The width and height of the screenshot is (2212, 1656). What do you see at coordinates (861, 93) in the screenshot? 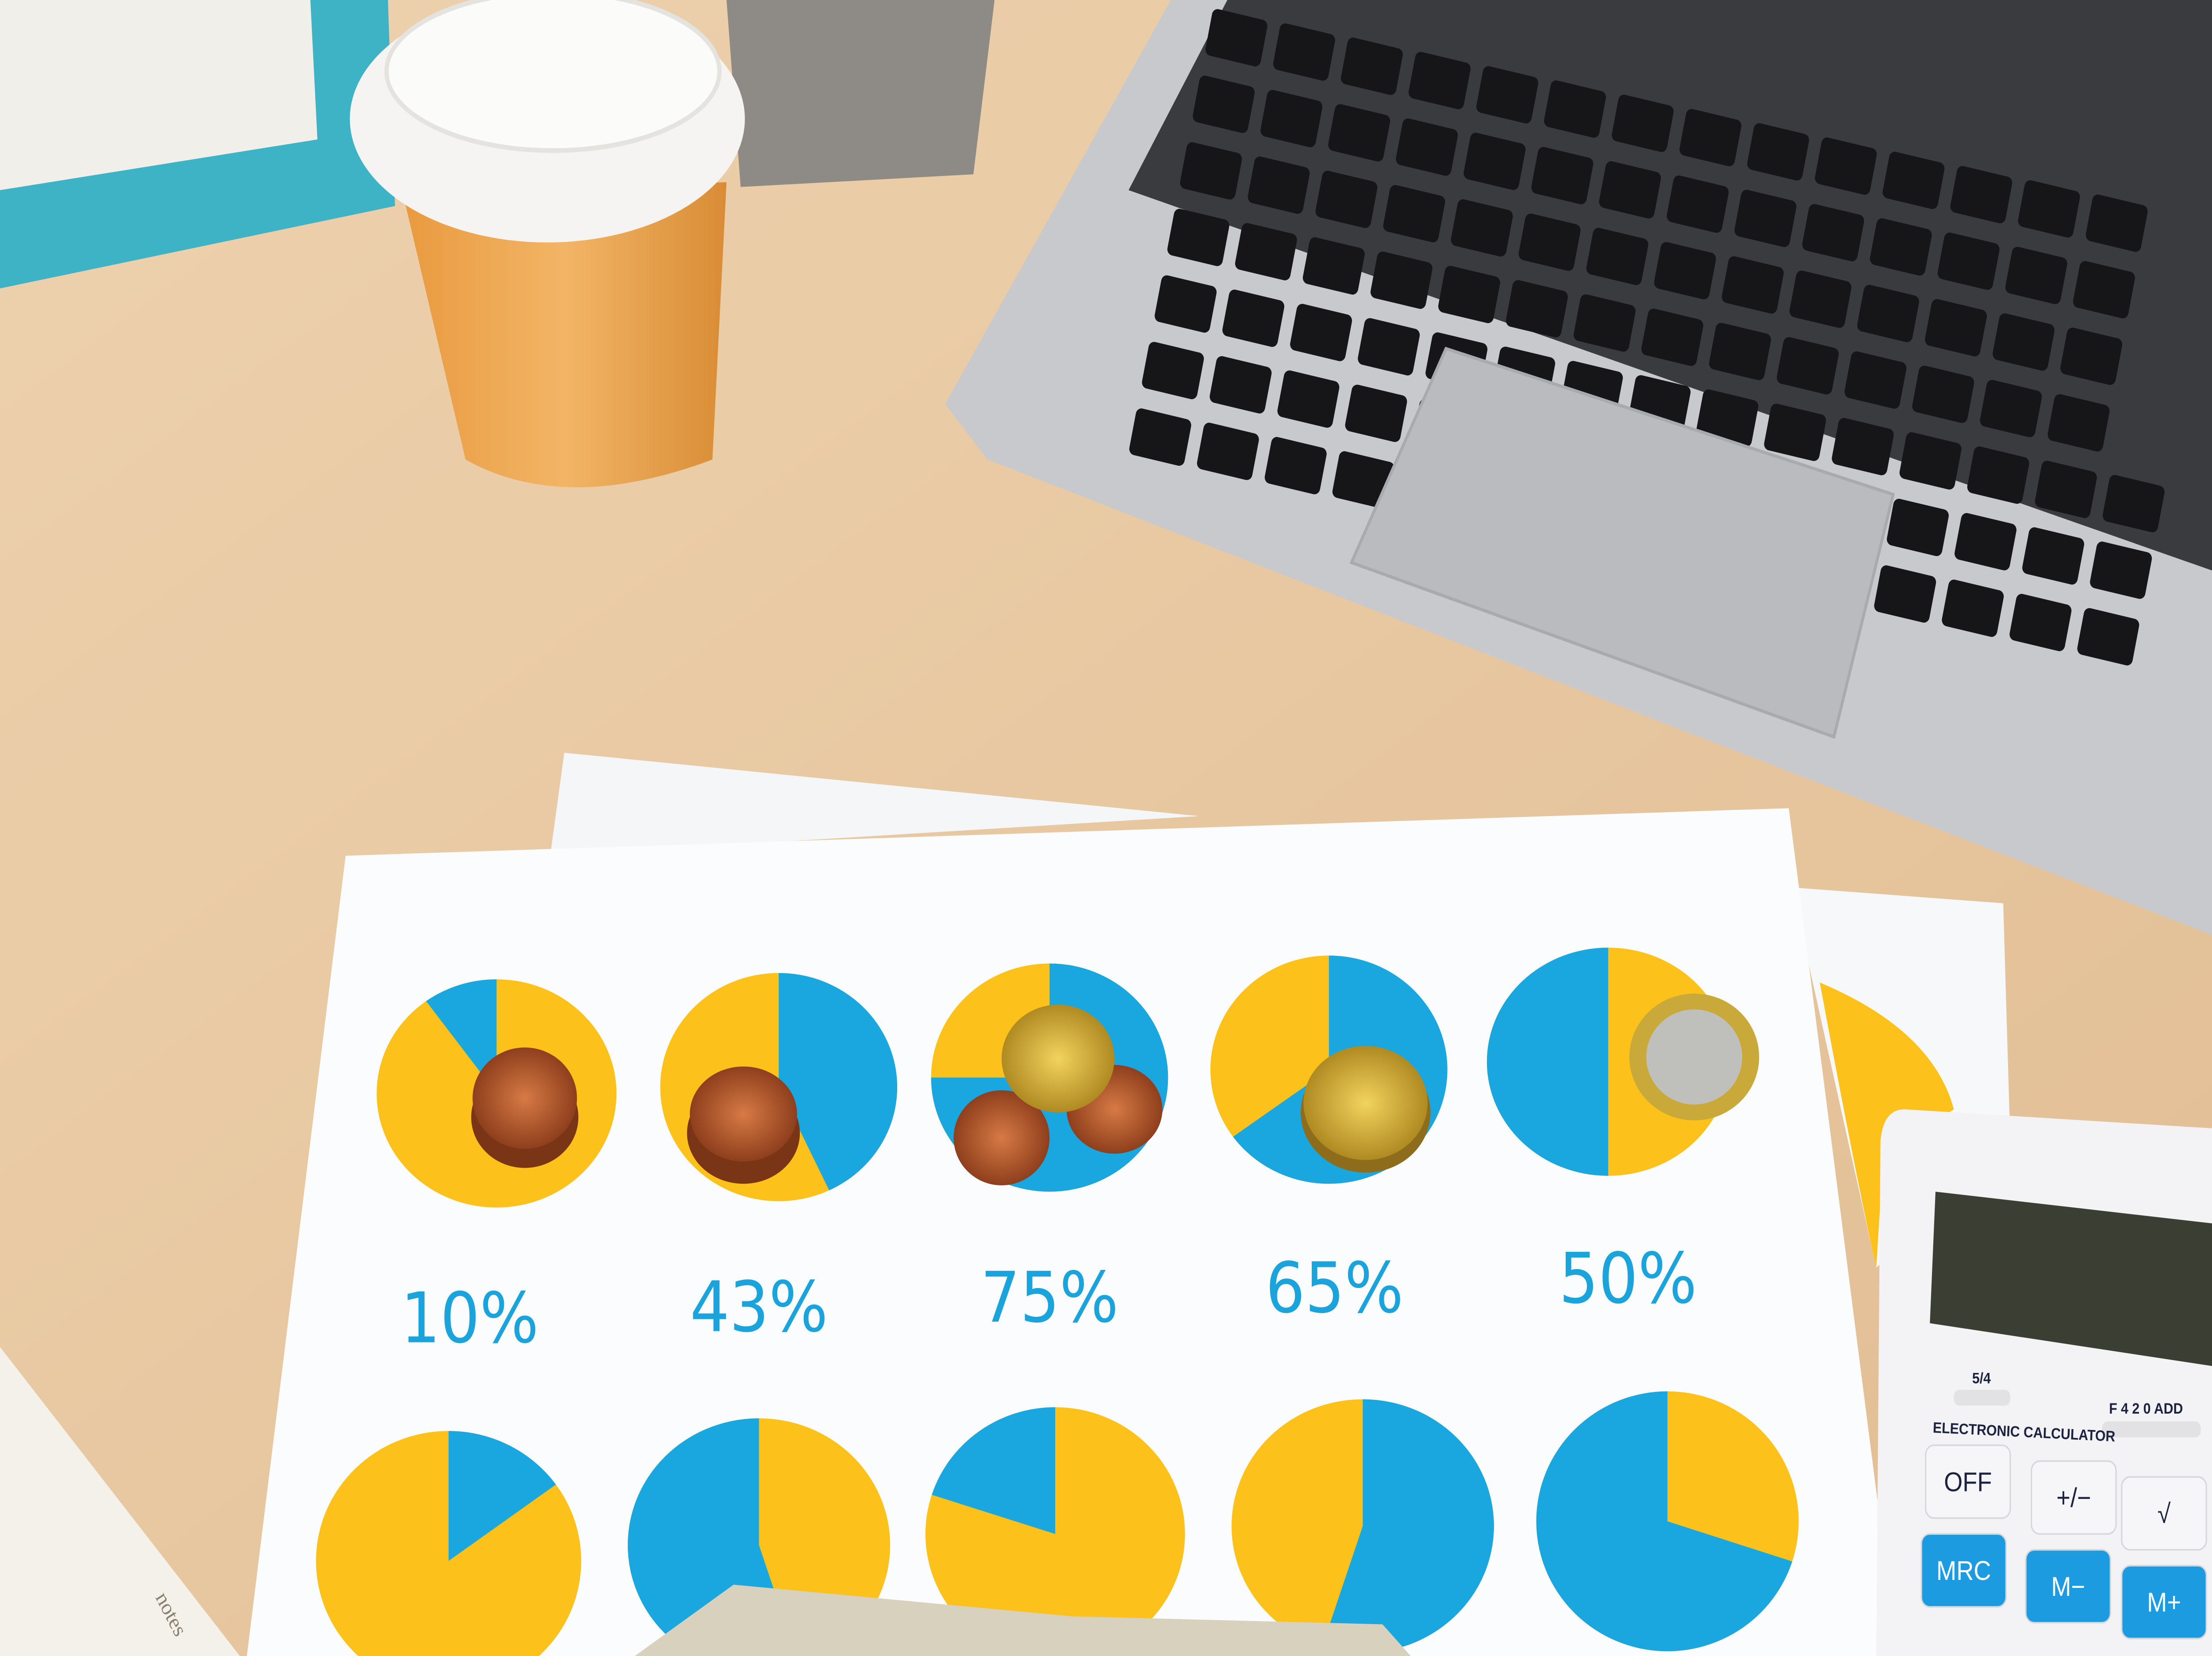
I see `mesh-pen-holder` at bounding box center [861, 93].